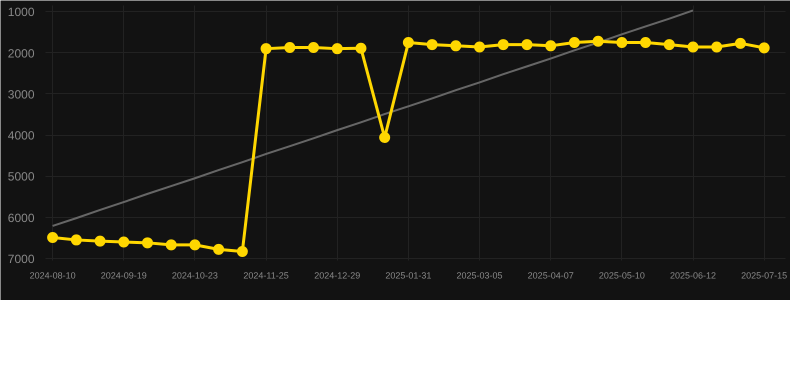 The image size is (790, 384). Describe the element at coordinates (693, 275) in the screenshot. I see `x-tick-label: 2025-06-12` at that location.